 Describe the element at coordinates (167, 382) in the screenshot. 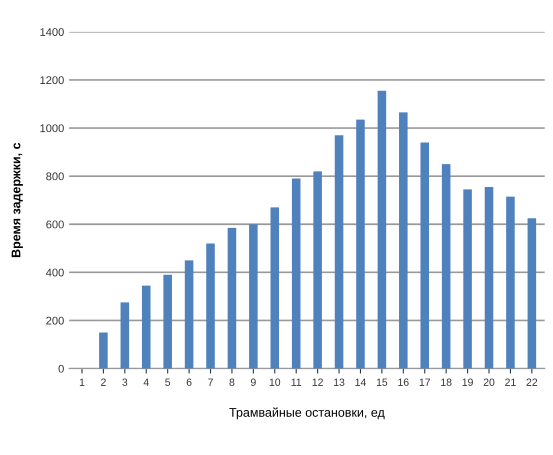

I see `x-tick-label: 5` at that location.